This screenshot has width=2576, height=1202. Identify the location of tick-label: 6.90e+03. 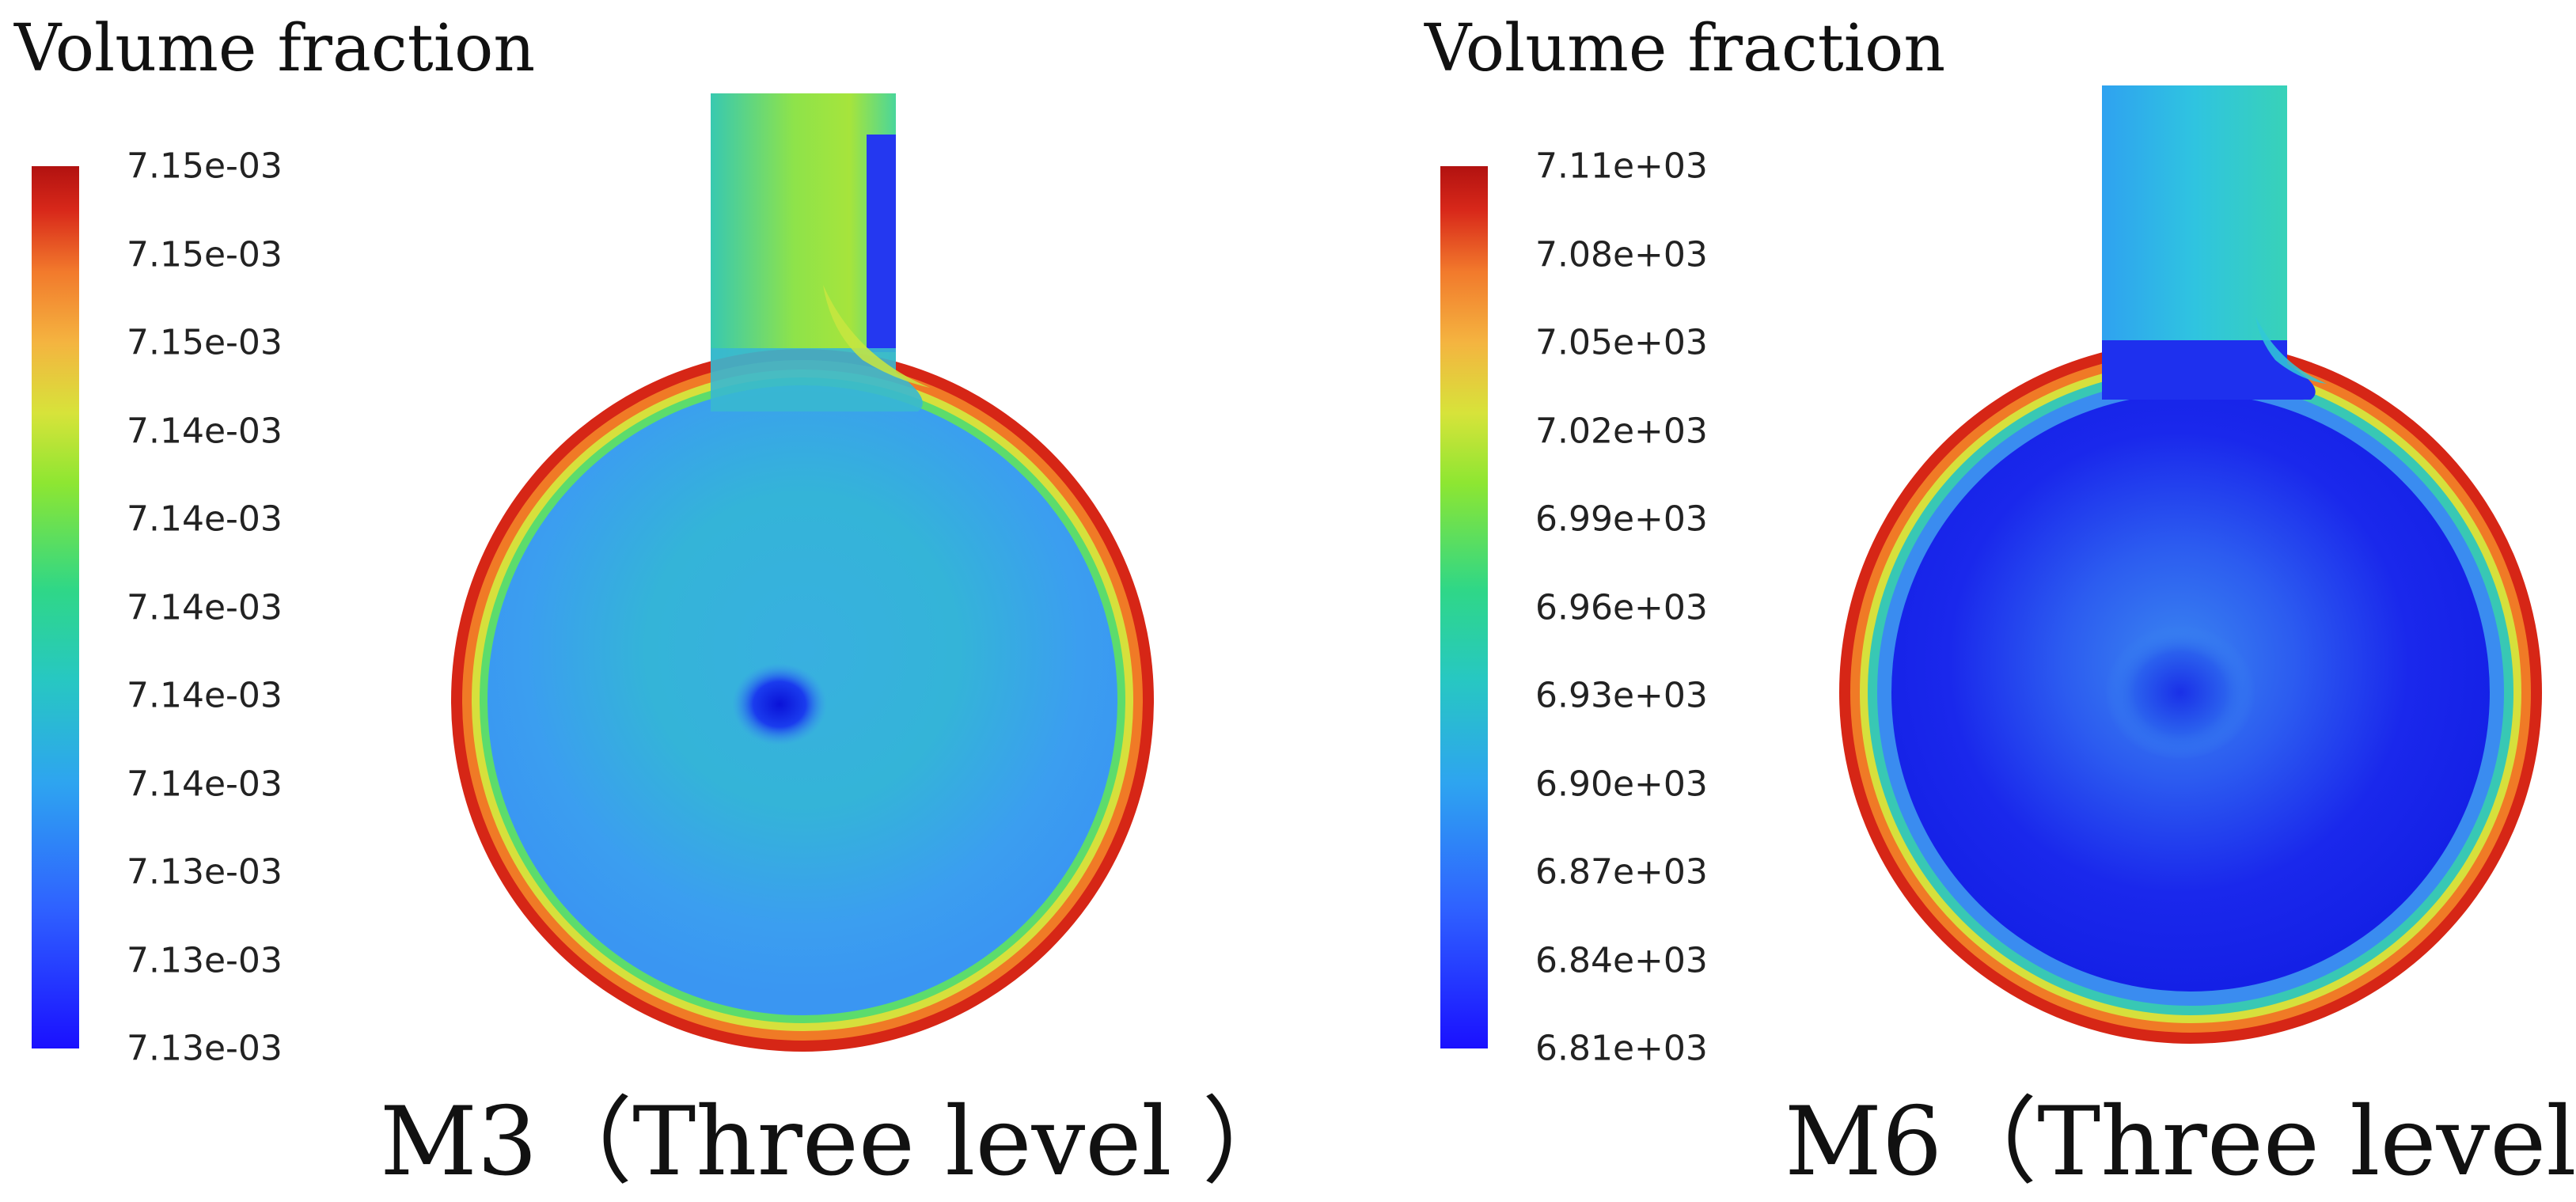
(1621, 784).